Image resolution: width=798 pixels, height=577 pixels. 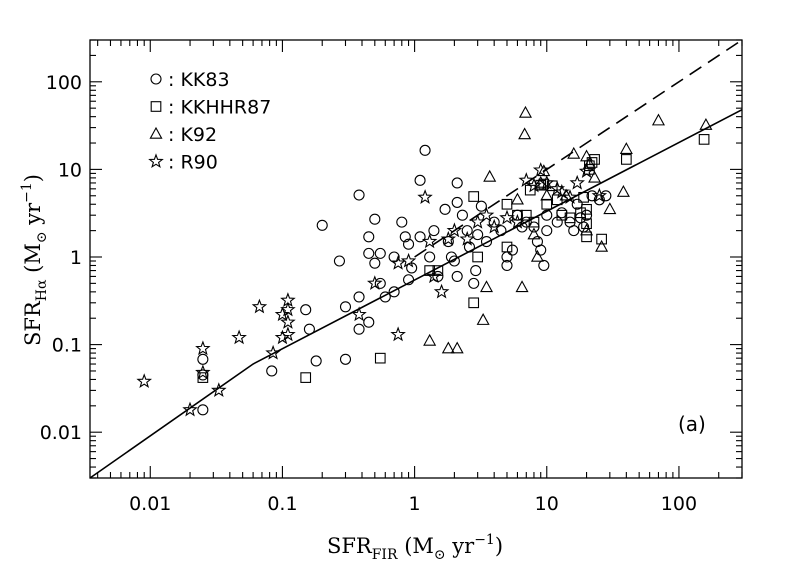 I want to click on legend-marker-star, so click(x=156, y=161).